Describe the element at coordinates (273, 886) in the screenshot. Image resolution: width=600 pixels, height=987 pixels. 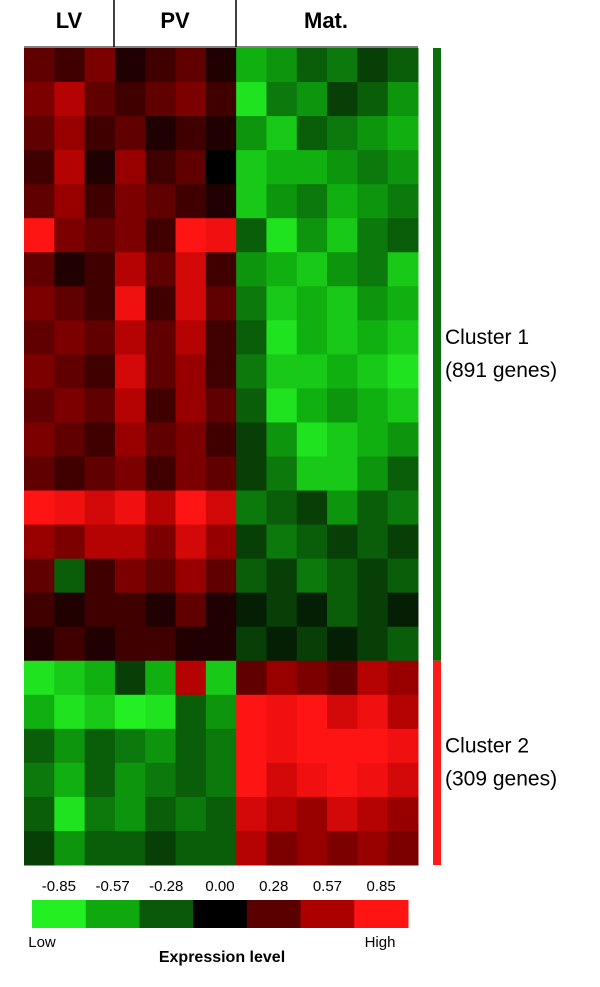
I see `colorbar-tick-label: 0.28` at that location.